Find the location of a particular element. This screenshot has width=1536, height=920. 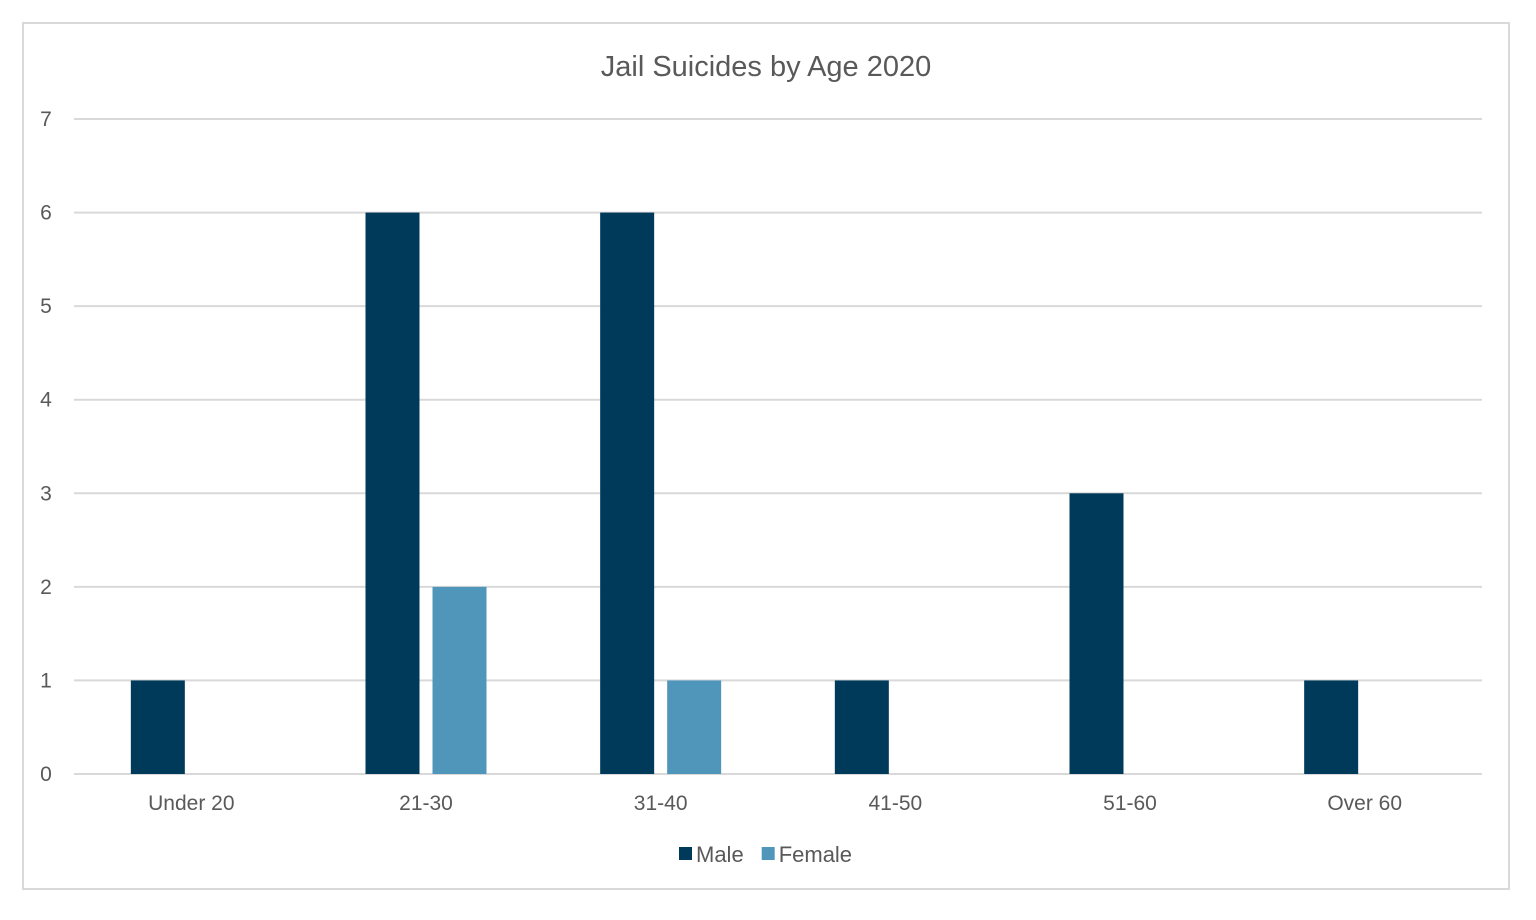

y-tick-label: 2 is located at coordinates (46, 587).